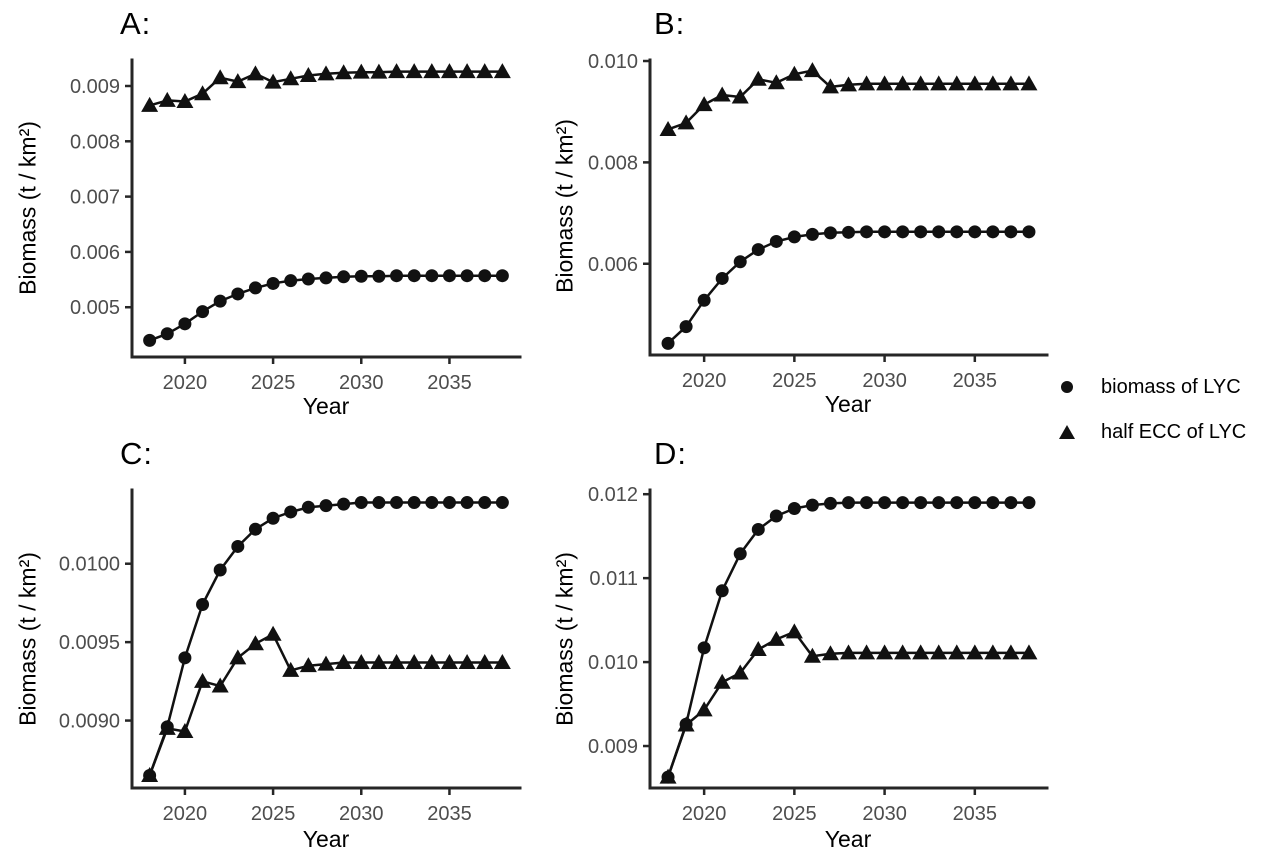 Image resolution: width=1269 pixels, height=860 pixels. What do you see at coordinates (95, 87) in the screenshot?
I see `y-tick-label: 0.009` at bounding box center [95, 87].